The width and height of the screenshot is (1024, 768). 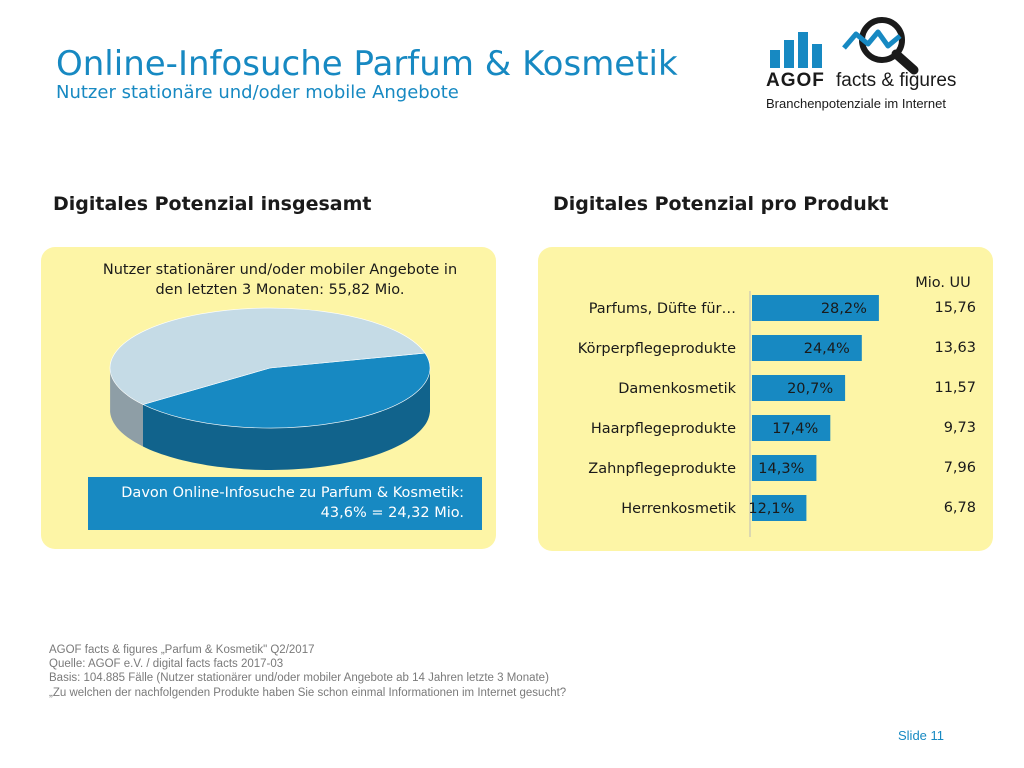 I want to click on pie-chart, so click(x=270, y=388).